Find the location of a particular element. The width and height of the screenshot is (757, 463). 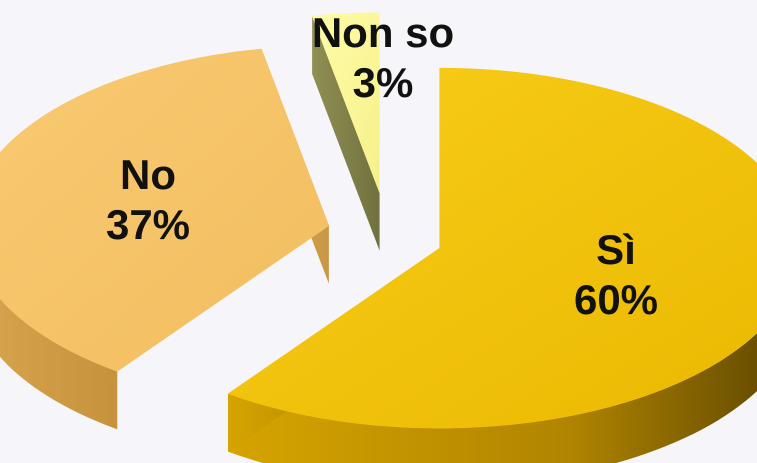

slice-label-no-name: No is located at coordinates (148, 174).